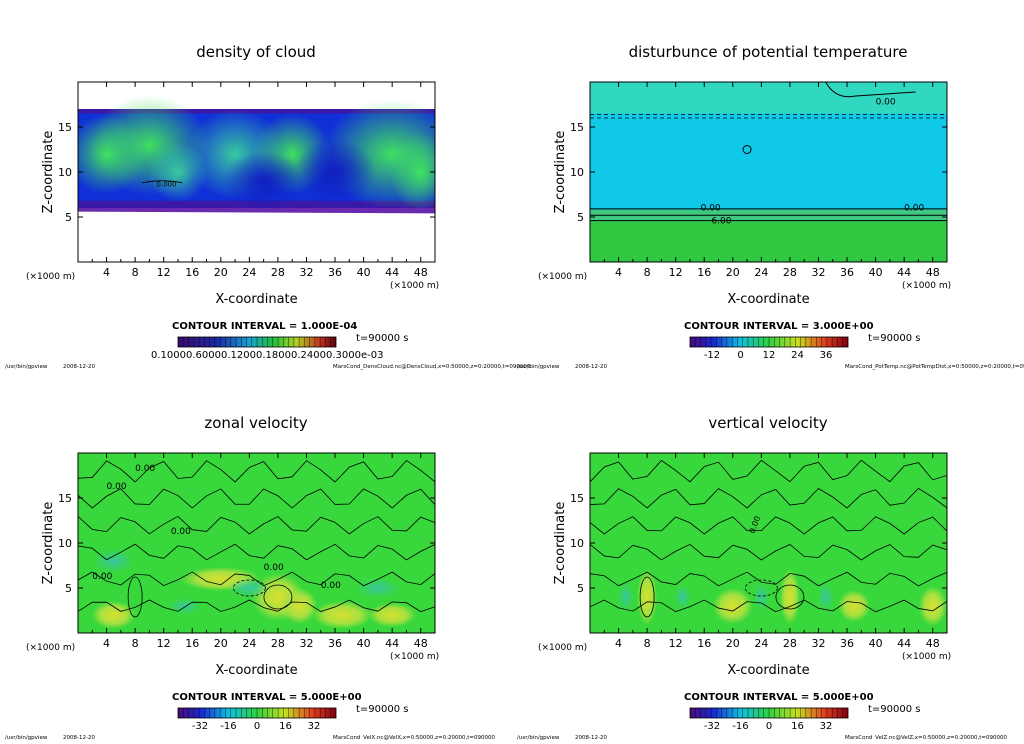 The height and width of the screenshot is (744, 1024). I want to click on contour-interval: CONTOUR INTERVAL = 1.000E-04, so click(264, 326).